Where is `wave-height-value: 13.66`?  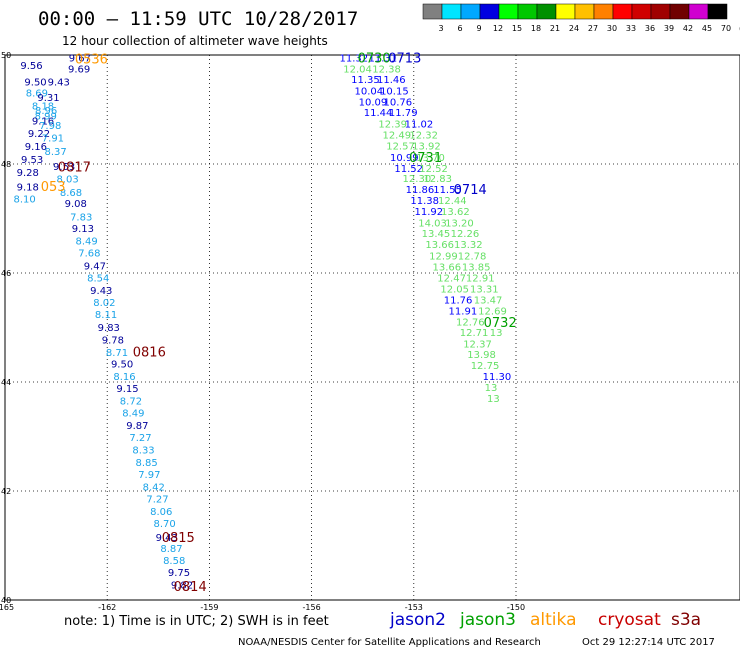
wave-height-value: 13.66 is located at coordinates (447, 267).